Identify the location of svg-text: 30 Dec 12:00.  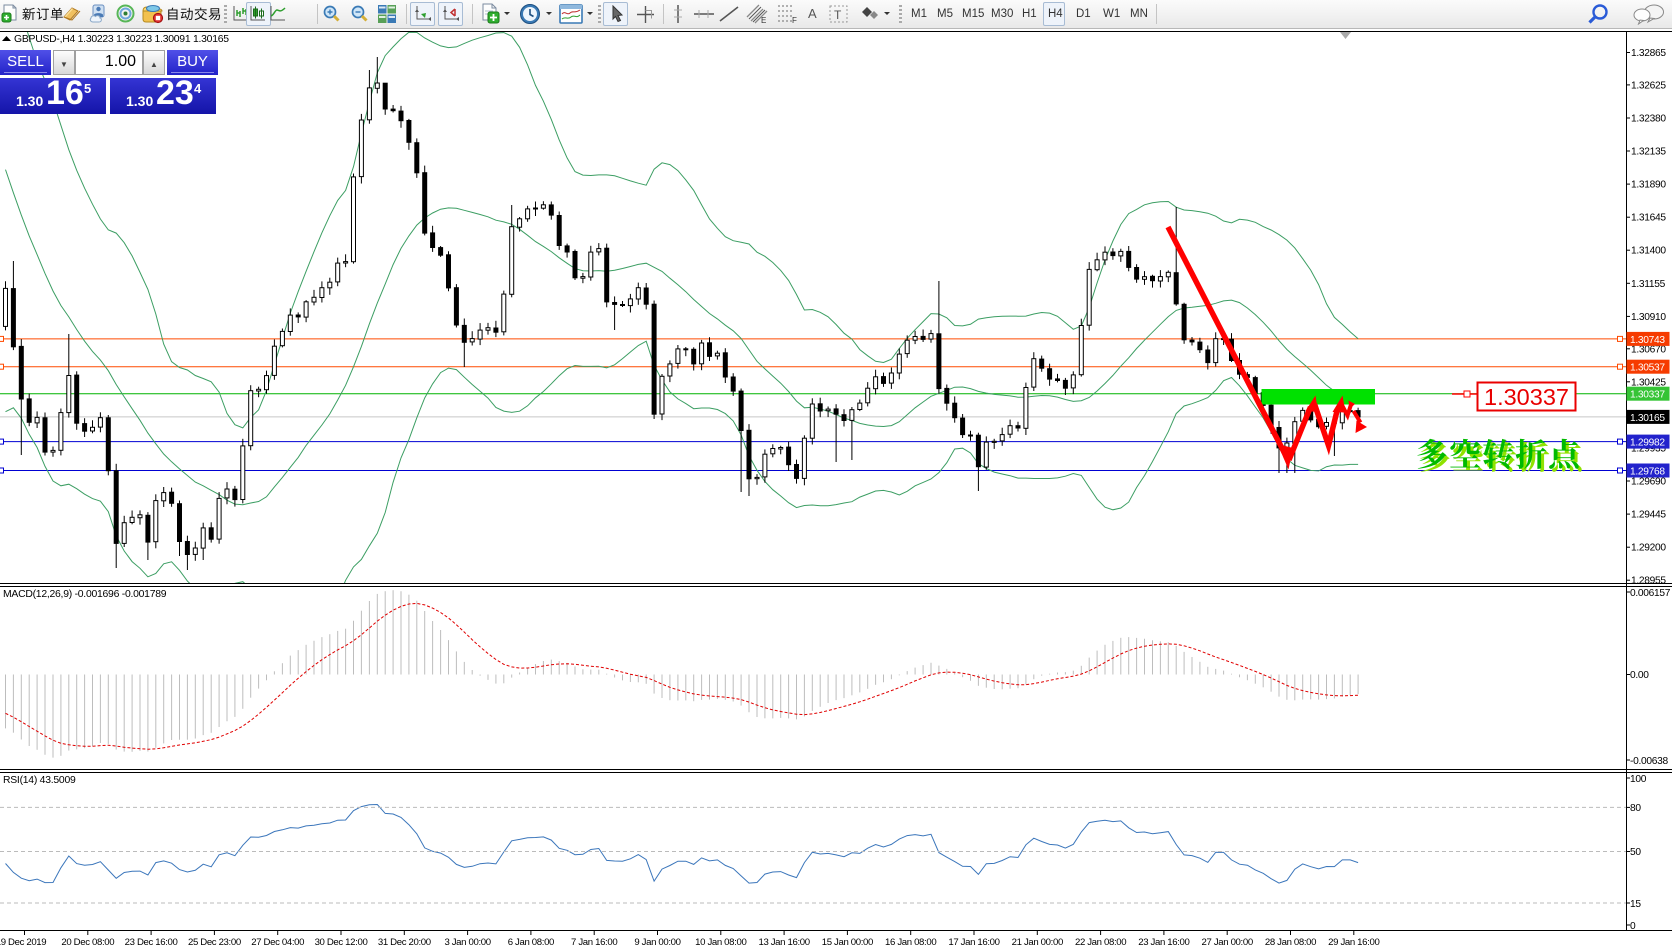
(341, 942).